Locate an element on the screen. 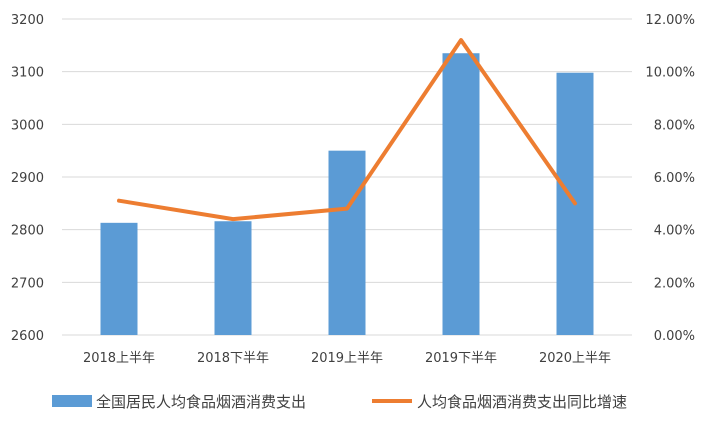 Image resolution: width=713 pixels, height=423 pixels. right-tick-label: 0.00% is located at coordinates (674, 336).